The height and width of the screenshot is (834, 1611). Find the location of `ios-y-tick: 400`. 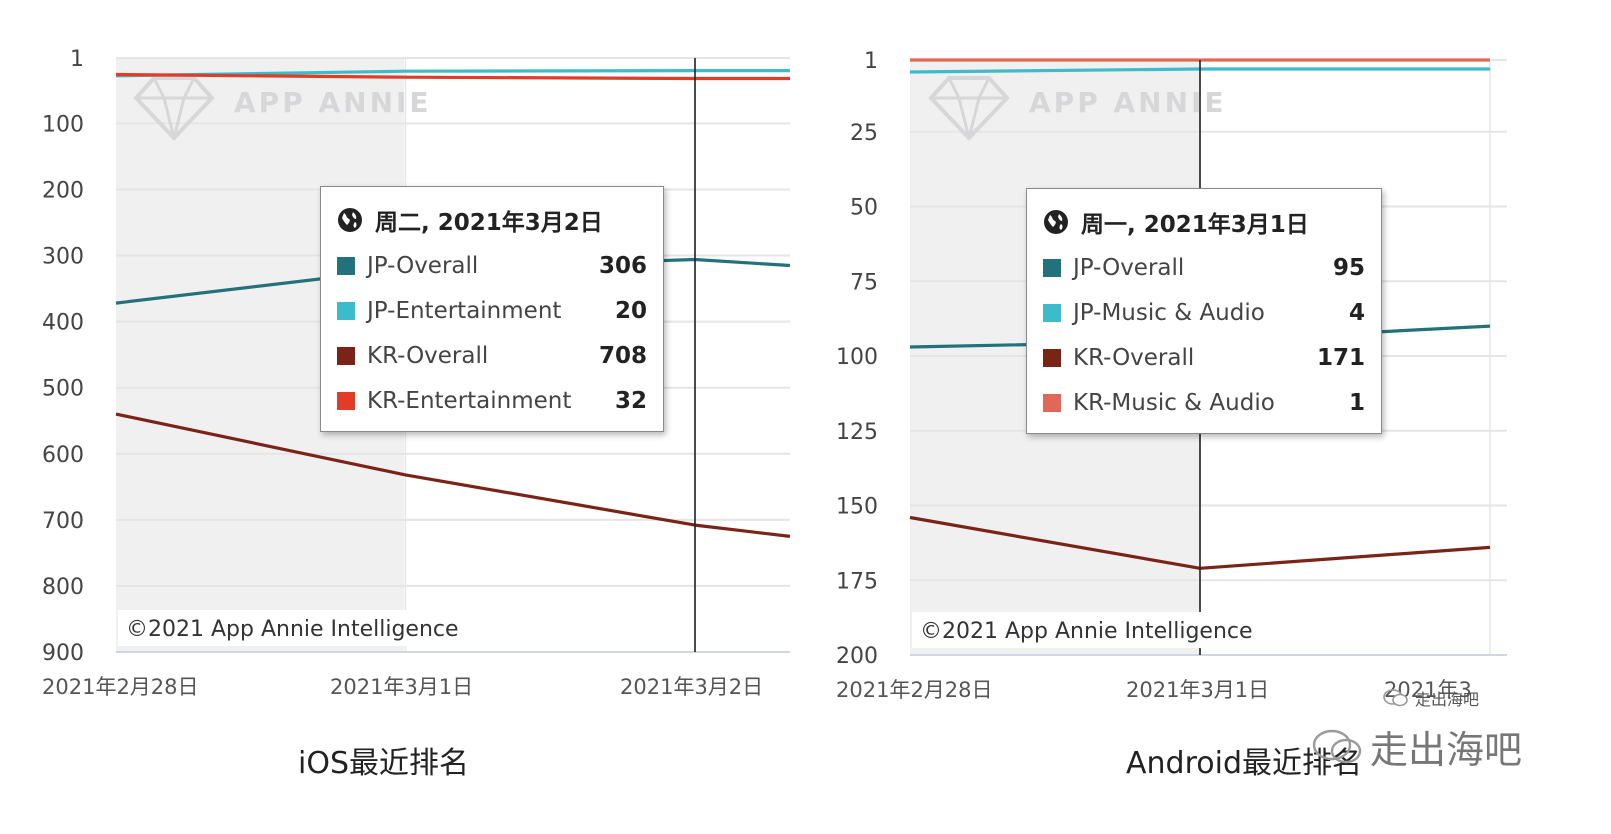

ios-y-tick: 400 is located at coordinates (63, 323).